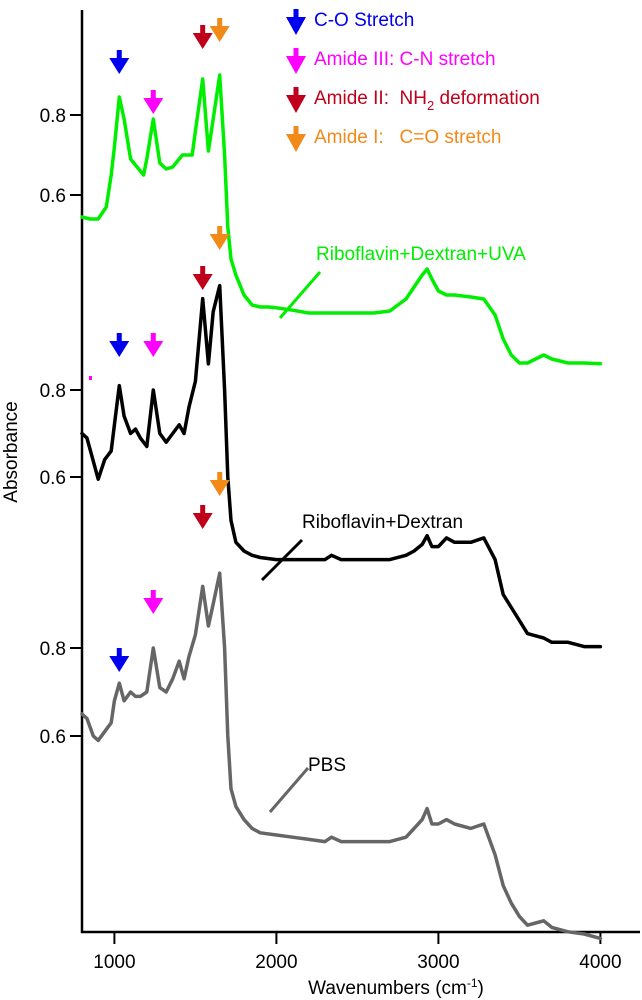 The width and height of the screenshot is (642, 1000). I want to click on x-tick-label: 3000, so click(438, 962).